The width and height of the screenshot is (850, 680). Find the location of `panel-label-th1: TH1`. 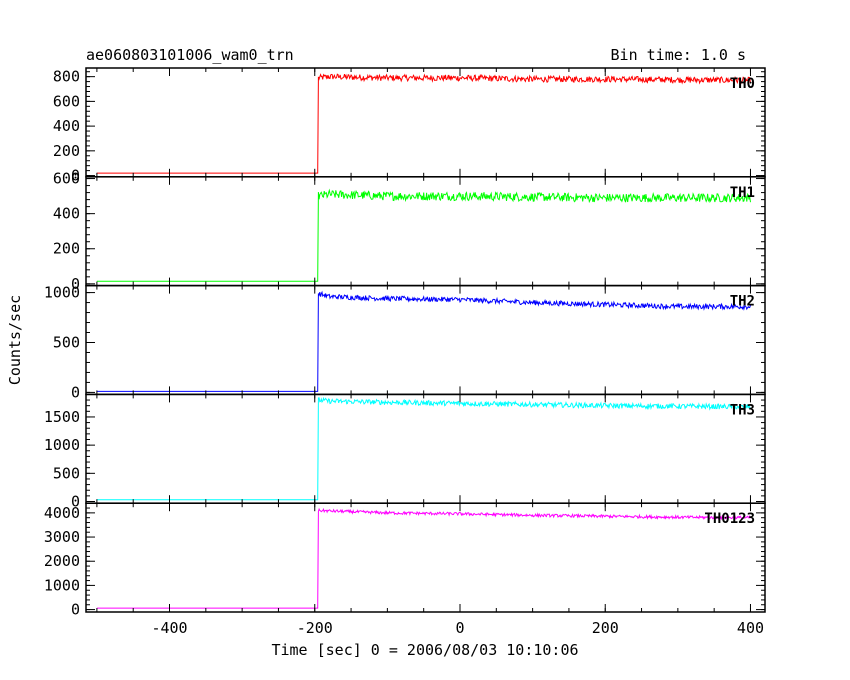

panel-label-th1: TH1 is located at coordinates (742, 193).